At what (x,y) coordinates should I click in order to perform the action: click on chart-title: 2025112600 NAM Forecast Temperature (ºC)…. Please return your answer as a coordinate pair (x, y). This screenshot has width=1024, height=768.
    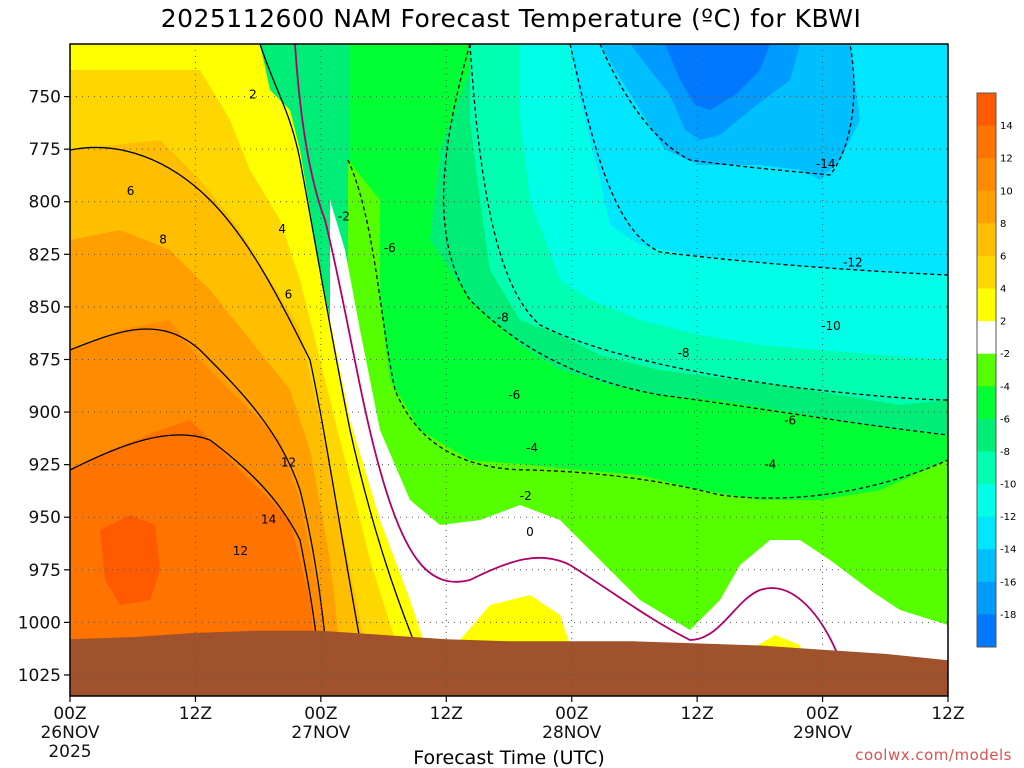
    Looking at the image, I should click on (511, 18).